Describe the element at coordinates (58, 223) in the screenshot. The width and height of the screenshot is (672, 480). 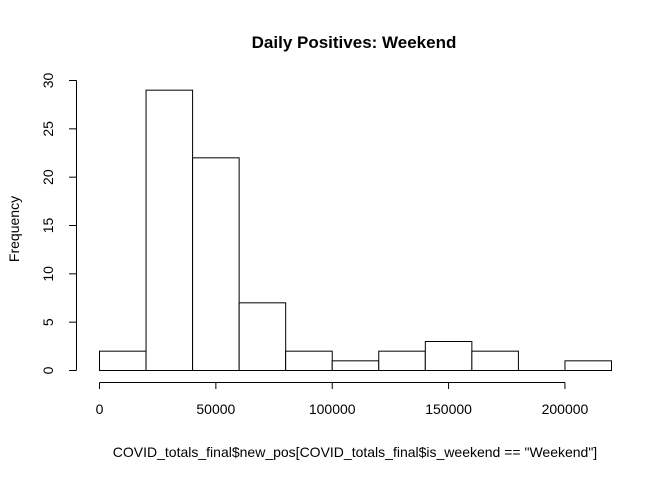
I see `y-axis: 0 5 10 15 20 25 30` at that location.